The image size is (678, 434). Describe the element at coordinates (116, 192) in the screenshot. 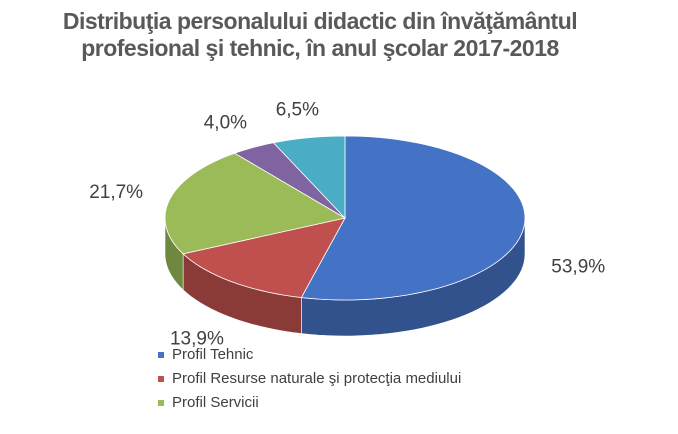

I see `value-label: 21,7%` at that location.